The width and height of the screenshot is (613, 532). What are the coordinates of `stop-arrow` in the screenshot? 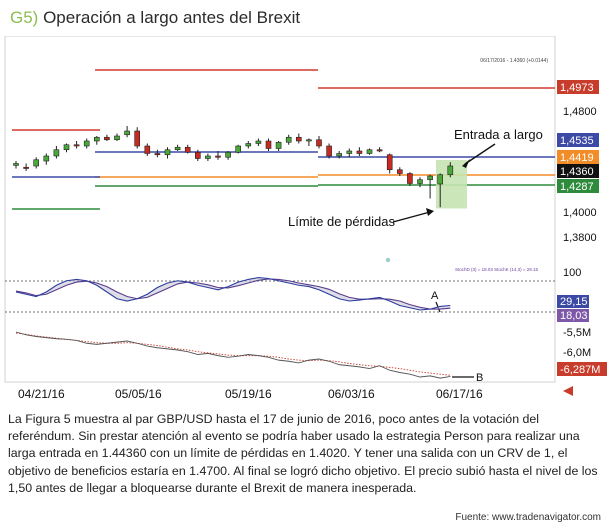 It's located at (411, 217).